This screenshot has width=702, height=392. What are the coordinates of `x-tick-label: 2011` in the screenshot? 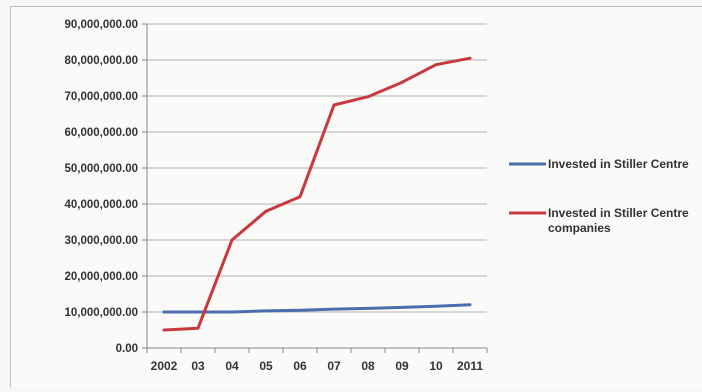 It's located at (470, 366).